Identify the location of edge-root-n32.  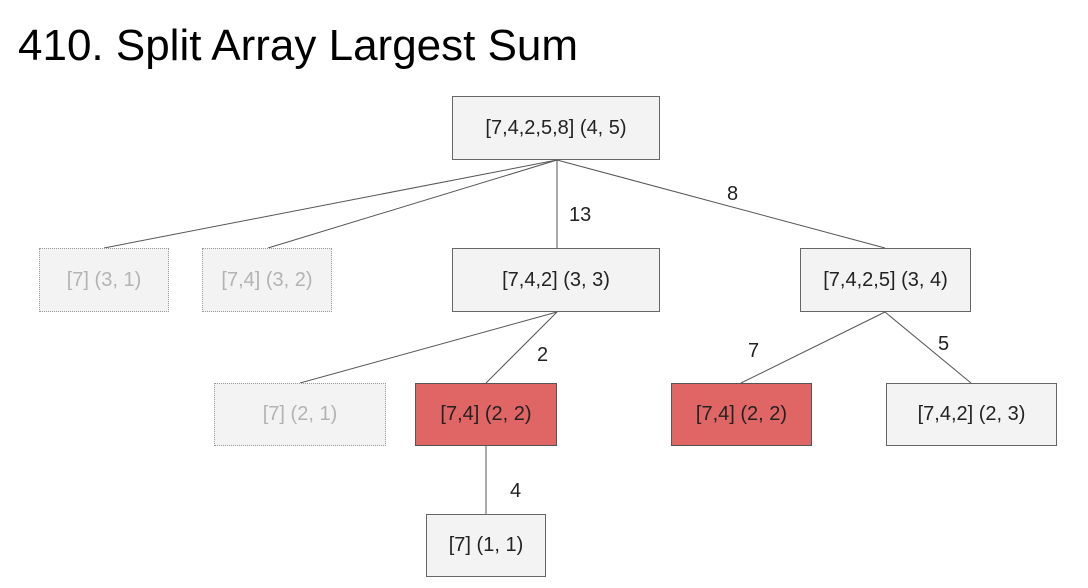
(412, 204).